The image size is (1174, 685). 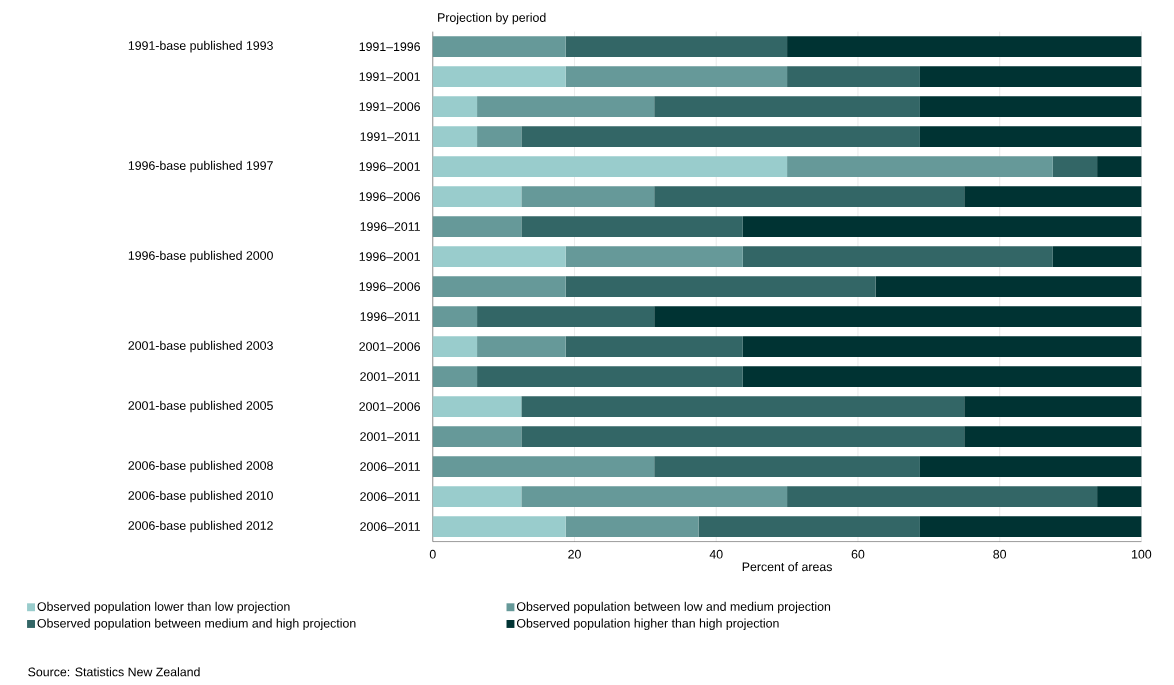 What do you see at coordinates (200, 166) in the screenshot?
I see `text: 1996-base published 1997` at bounding box center [200, 166].